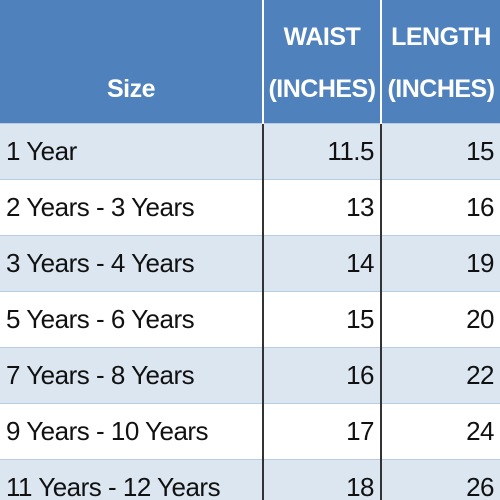 This screenshot has width=500, height=500. Describe the element at coordinates (322, 207) in the screenshot. I see `value-cell: 13` at that location.